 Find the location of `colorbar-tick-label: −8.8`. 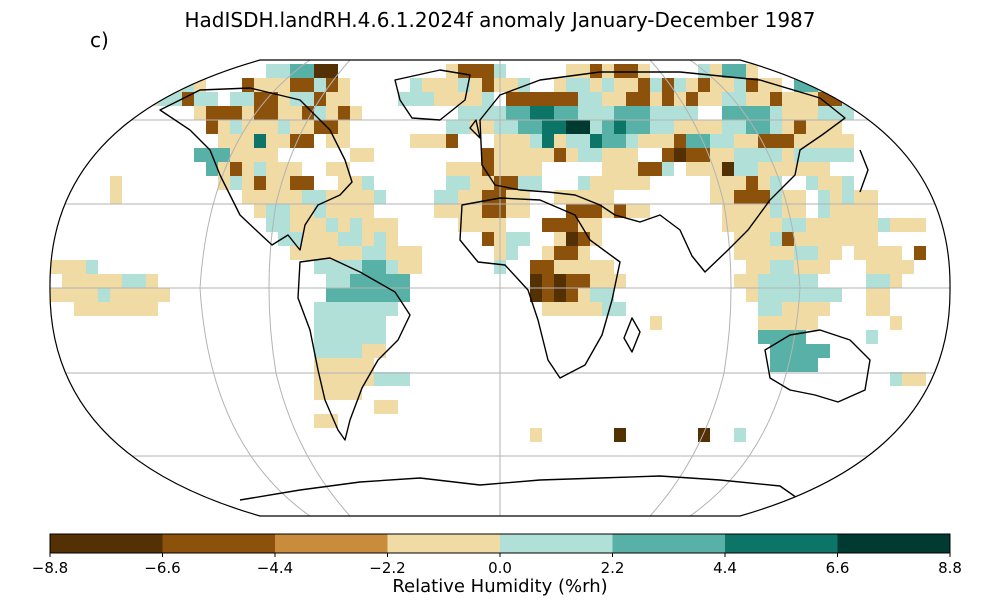

colorbar-tick-label: −8.8 is located at coordinates (50, 568).